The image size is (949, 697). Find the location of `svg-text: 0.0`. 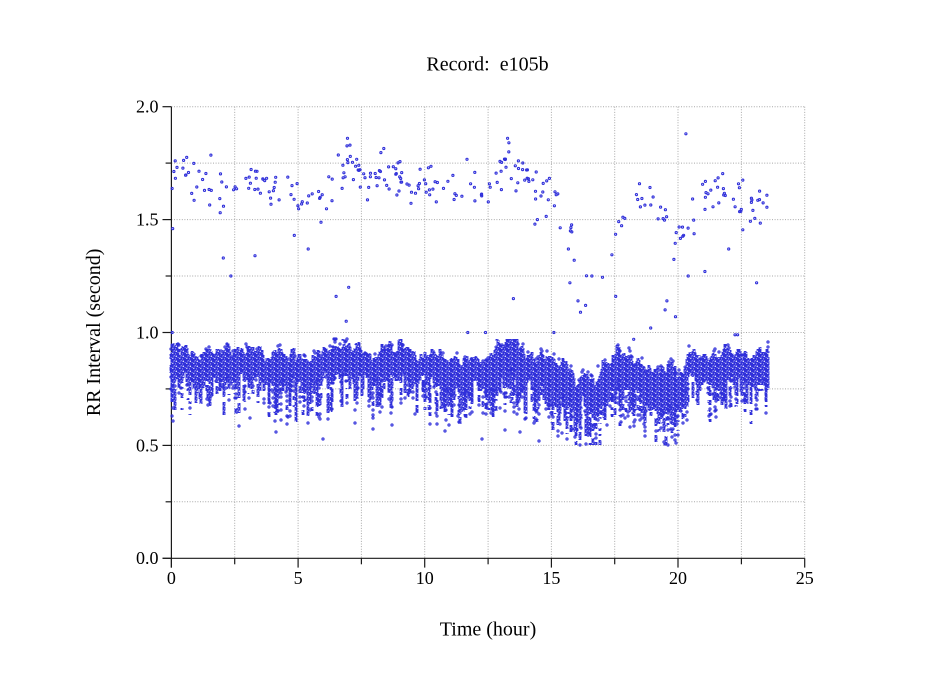

svg-text: 0.0 is located at coordinates (147, 558).